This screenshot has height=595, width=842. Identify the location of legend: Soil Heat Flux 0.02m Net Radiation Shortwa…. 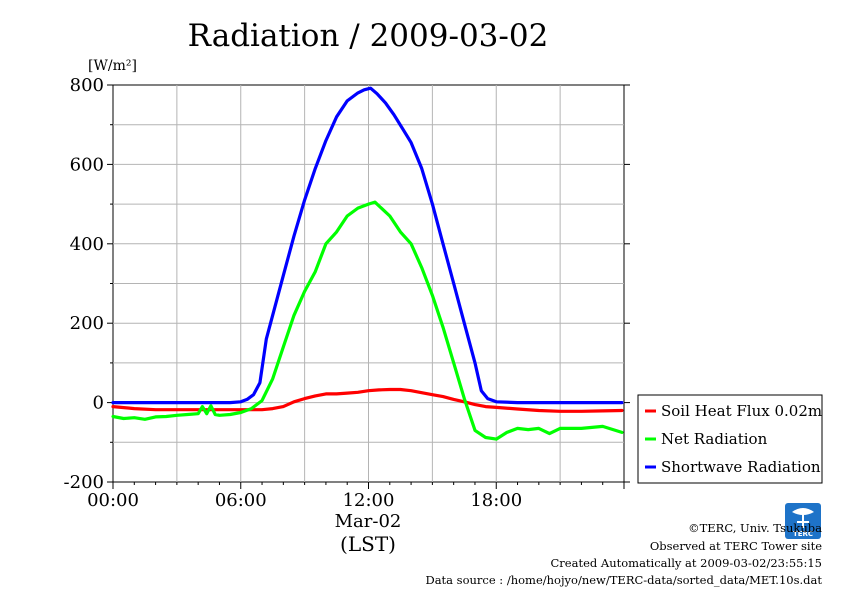
(730, 439).